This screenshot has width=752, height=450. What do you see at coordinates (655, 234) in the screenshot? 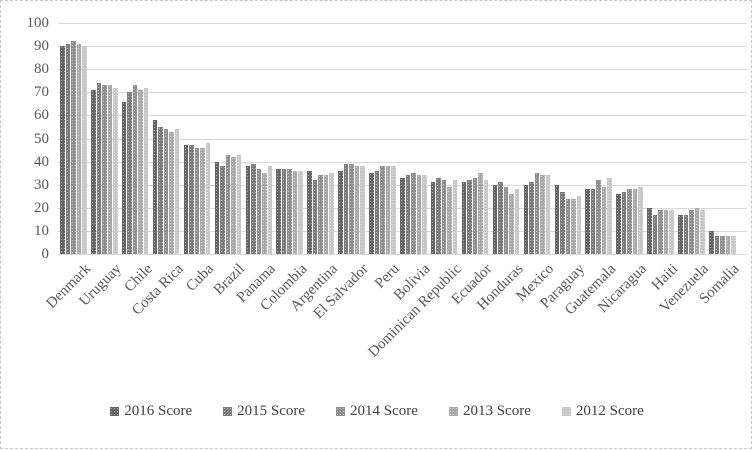
I see `bar-2015-haiti` at bounding box center [655, 234].